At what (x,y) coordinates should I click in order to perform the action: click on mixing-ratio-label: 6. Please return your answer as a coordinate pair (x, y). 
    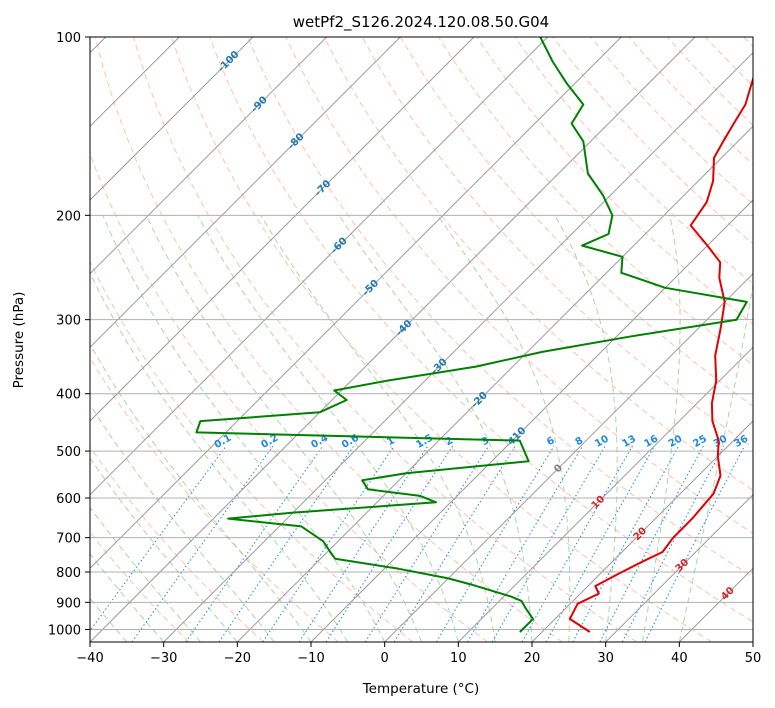
    Looking at the image, I should click on (551, 441).